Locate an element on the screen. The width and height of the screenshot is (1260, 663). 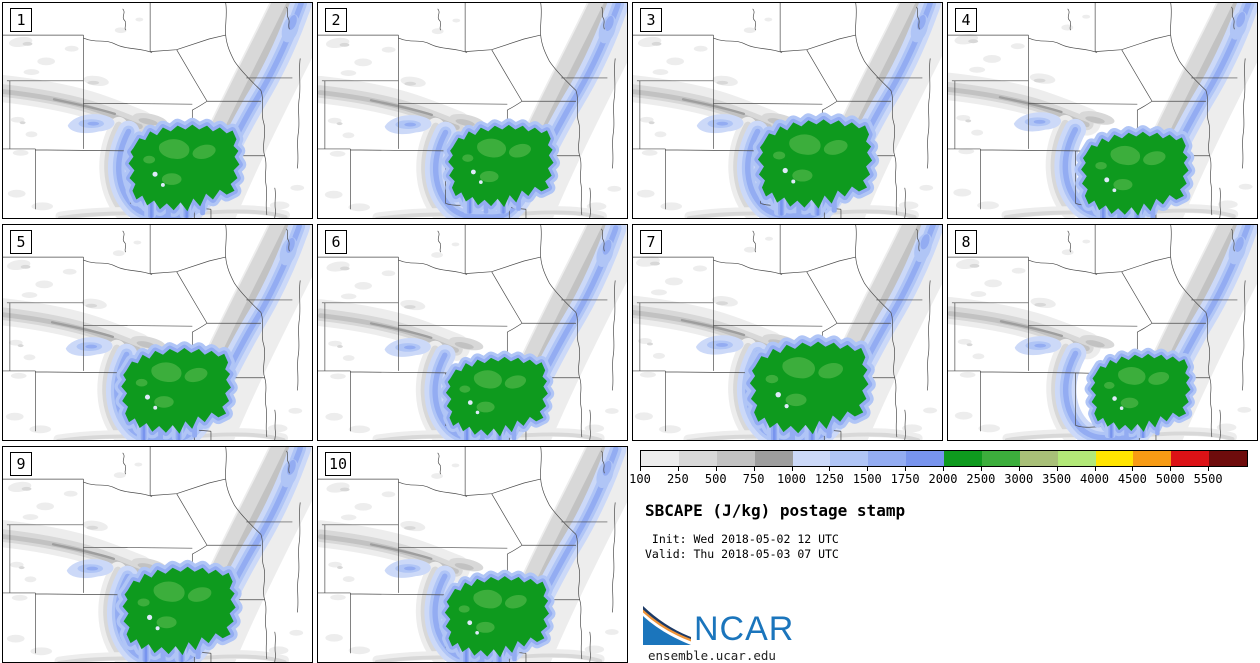
panel-number: 5 is located at coordinates (21, 242).